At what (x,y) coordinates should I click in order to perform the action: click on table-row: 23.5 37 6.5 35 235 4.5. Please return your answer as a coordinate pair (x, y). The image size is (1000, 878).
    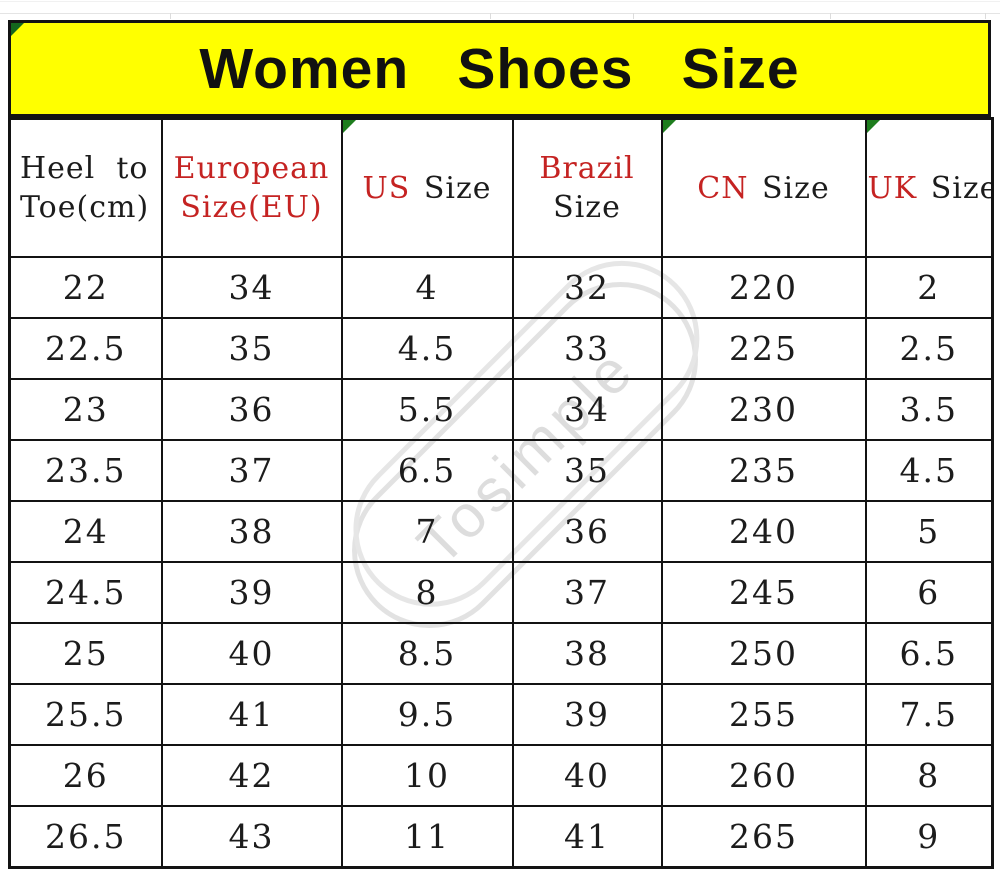
    Looking at the image, I should click on (501, 470).